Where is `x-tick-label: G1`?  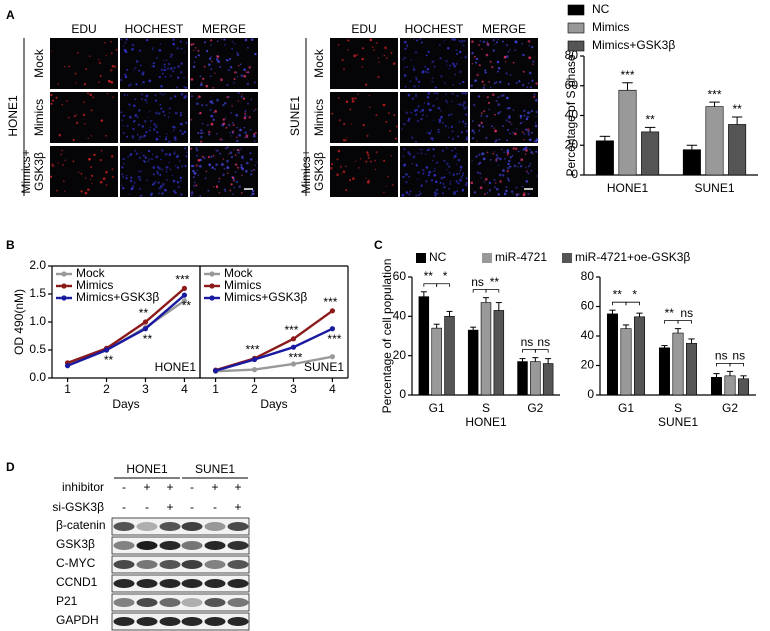 x-tick-label: G1 is located at coordinates (437, 408).